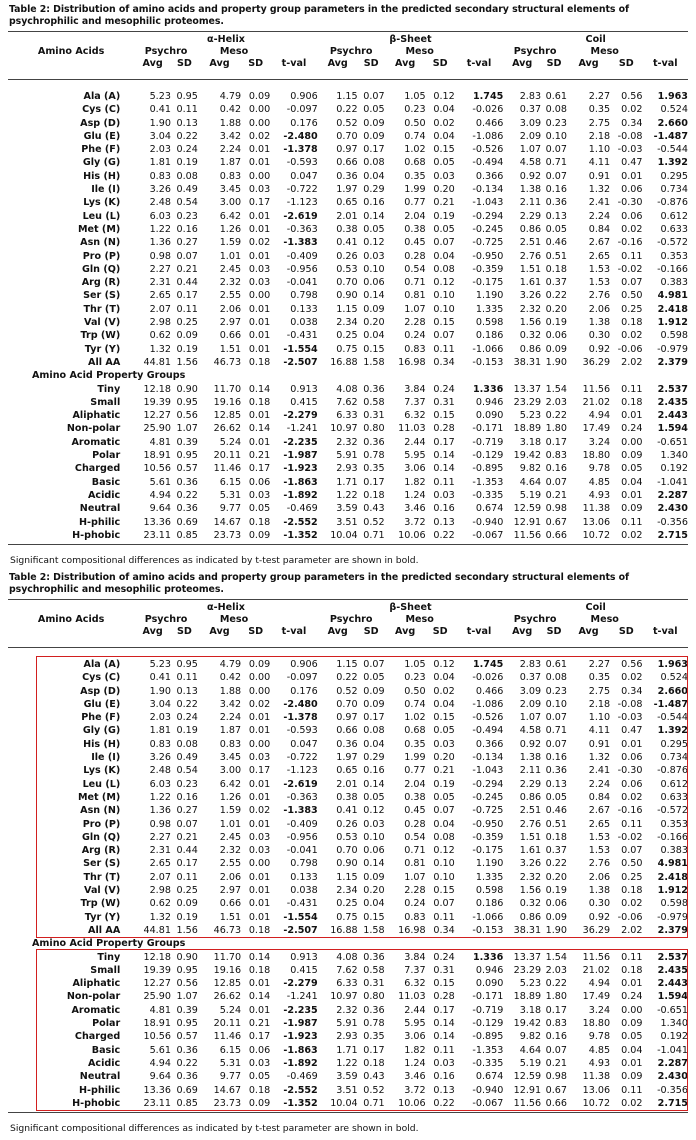 Image resolution: width=696 pixels, height=1140 pixels. Describe the element at coordinates (300, 456) in the screenshot. I see `data-cell: -1.987` at that location.